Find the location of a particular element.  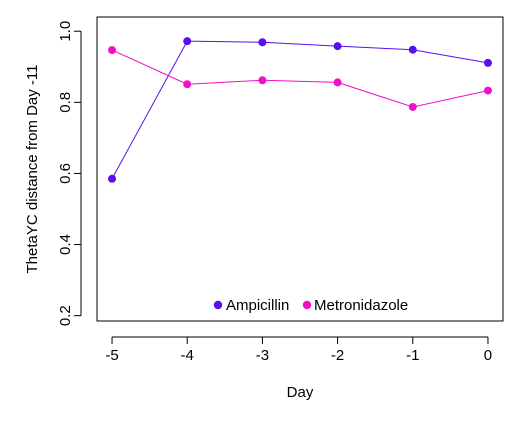

x-tick-label: -1 is located at coordinates (412, 355).